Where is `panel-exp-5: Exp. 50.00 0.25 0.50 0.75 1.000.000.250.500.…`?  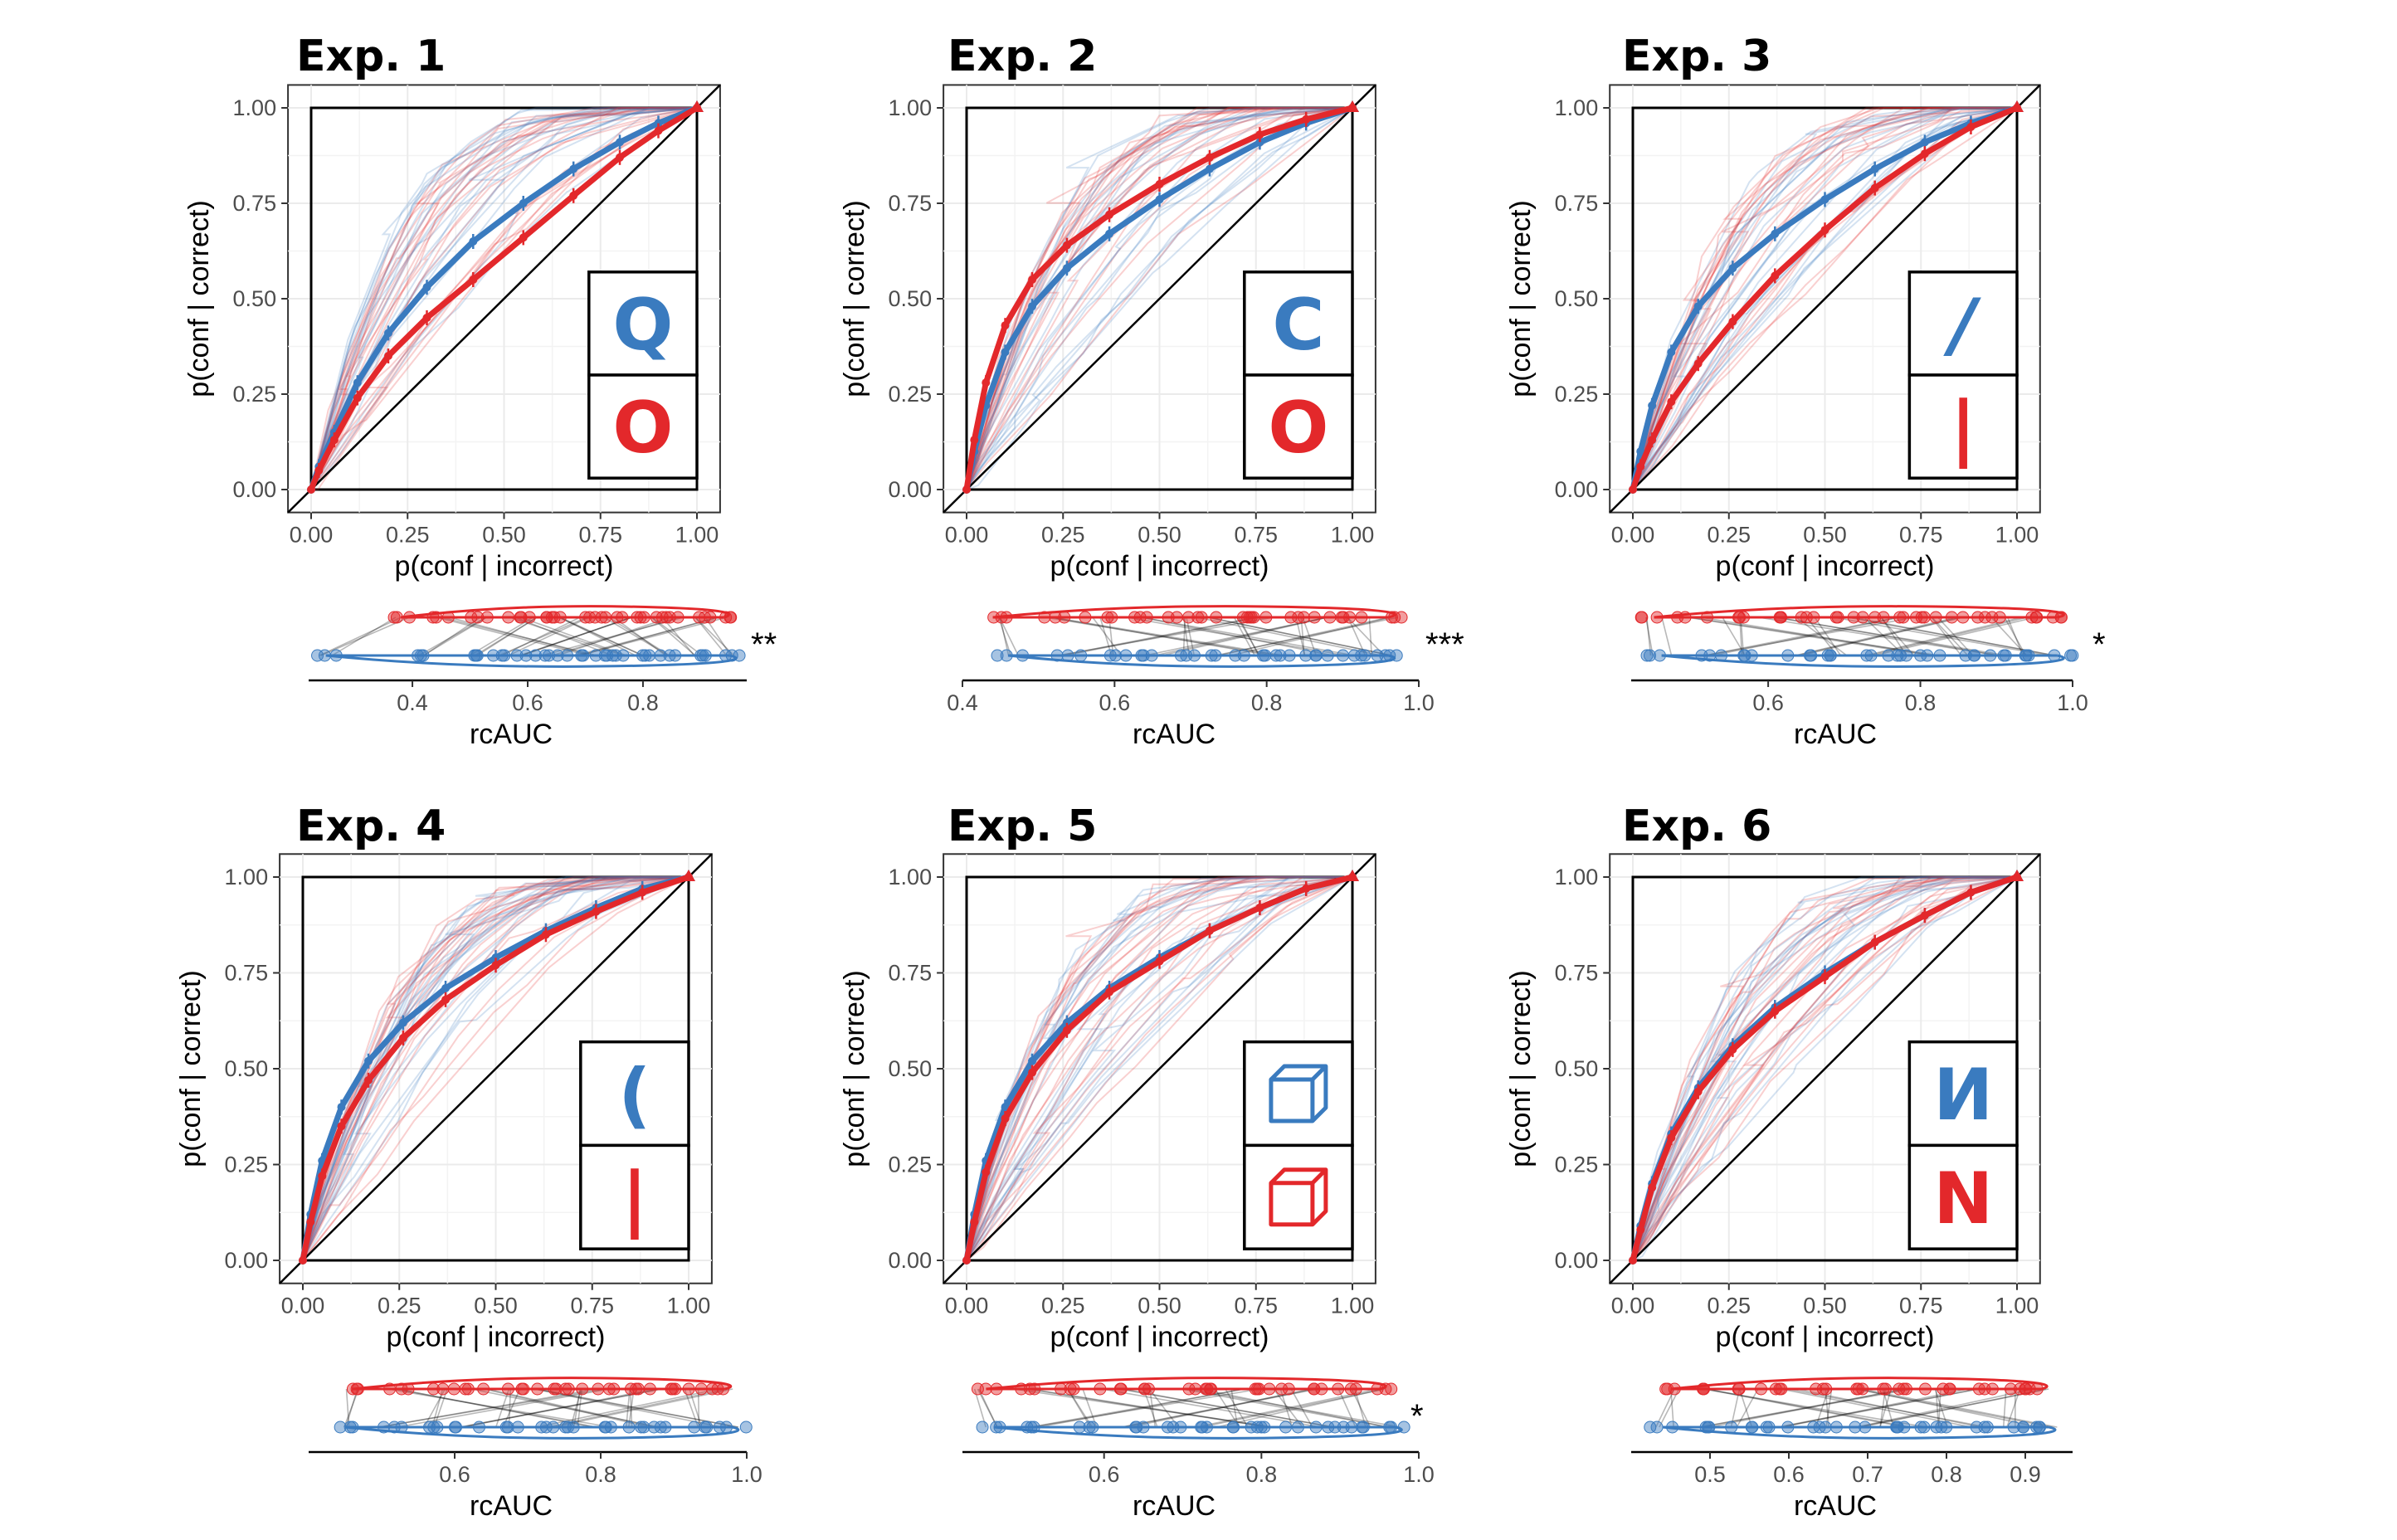
panel-exp-5: Exp. 50.00 0.25 0.50 0.75 1.000.000.250.500.… is located at coordinates (1137, 1162).